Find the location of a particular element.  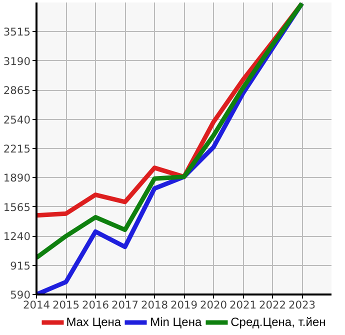

y-tick-label: 3515 is located at coordinates (17, 32).